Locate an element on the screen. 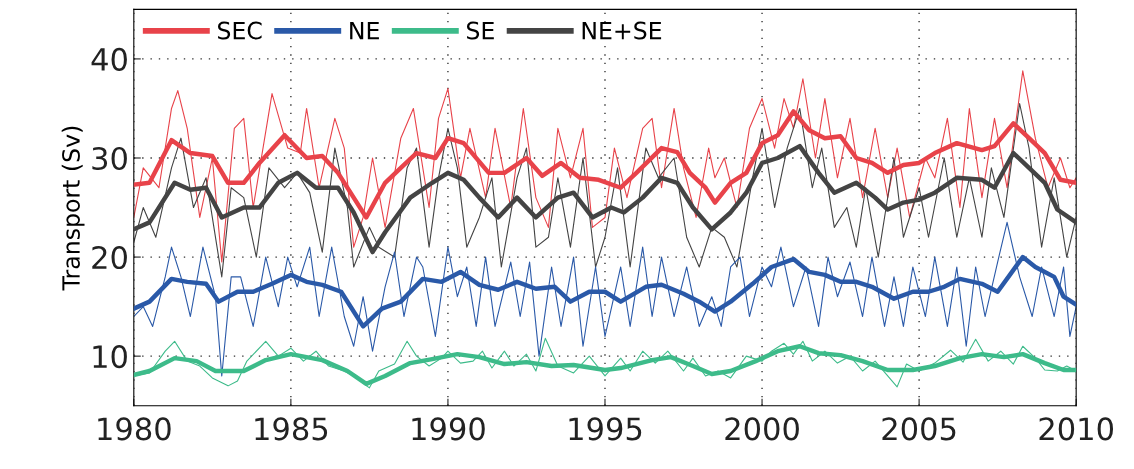 The width and height of the screenshot is (1134, 469). x-tick-label: 1995 is located at coordinates (605, 429).